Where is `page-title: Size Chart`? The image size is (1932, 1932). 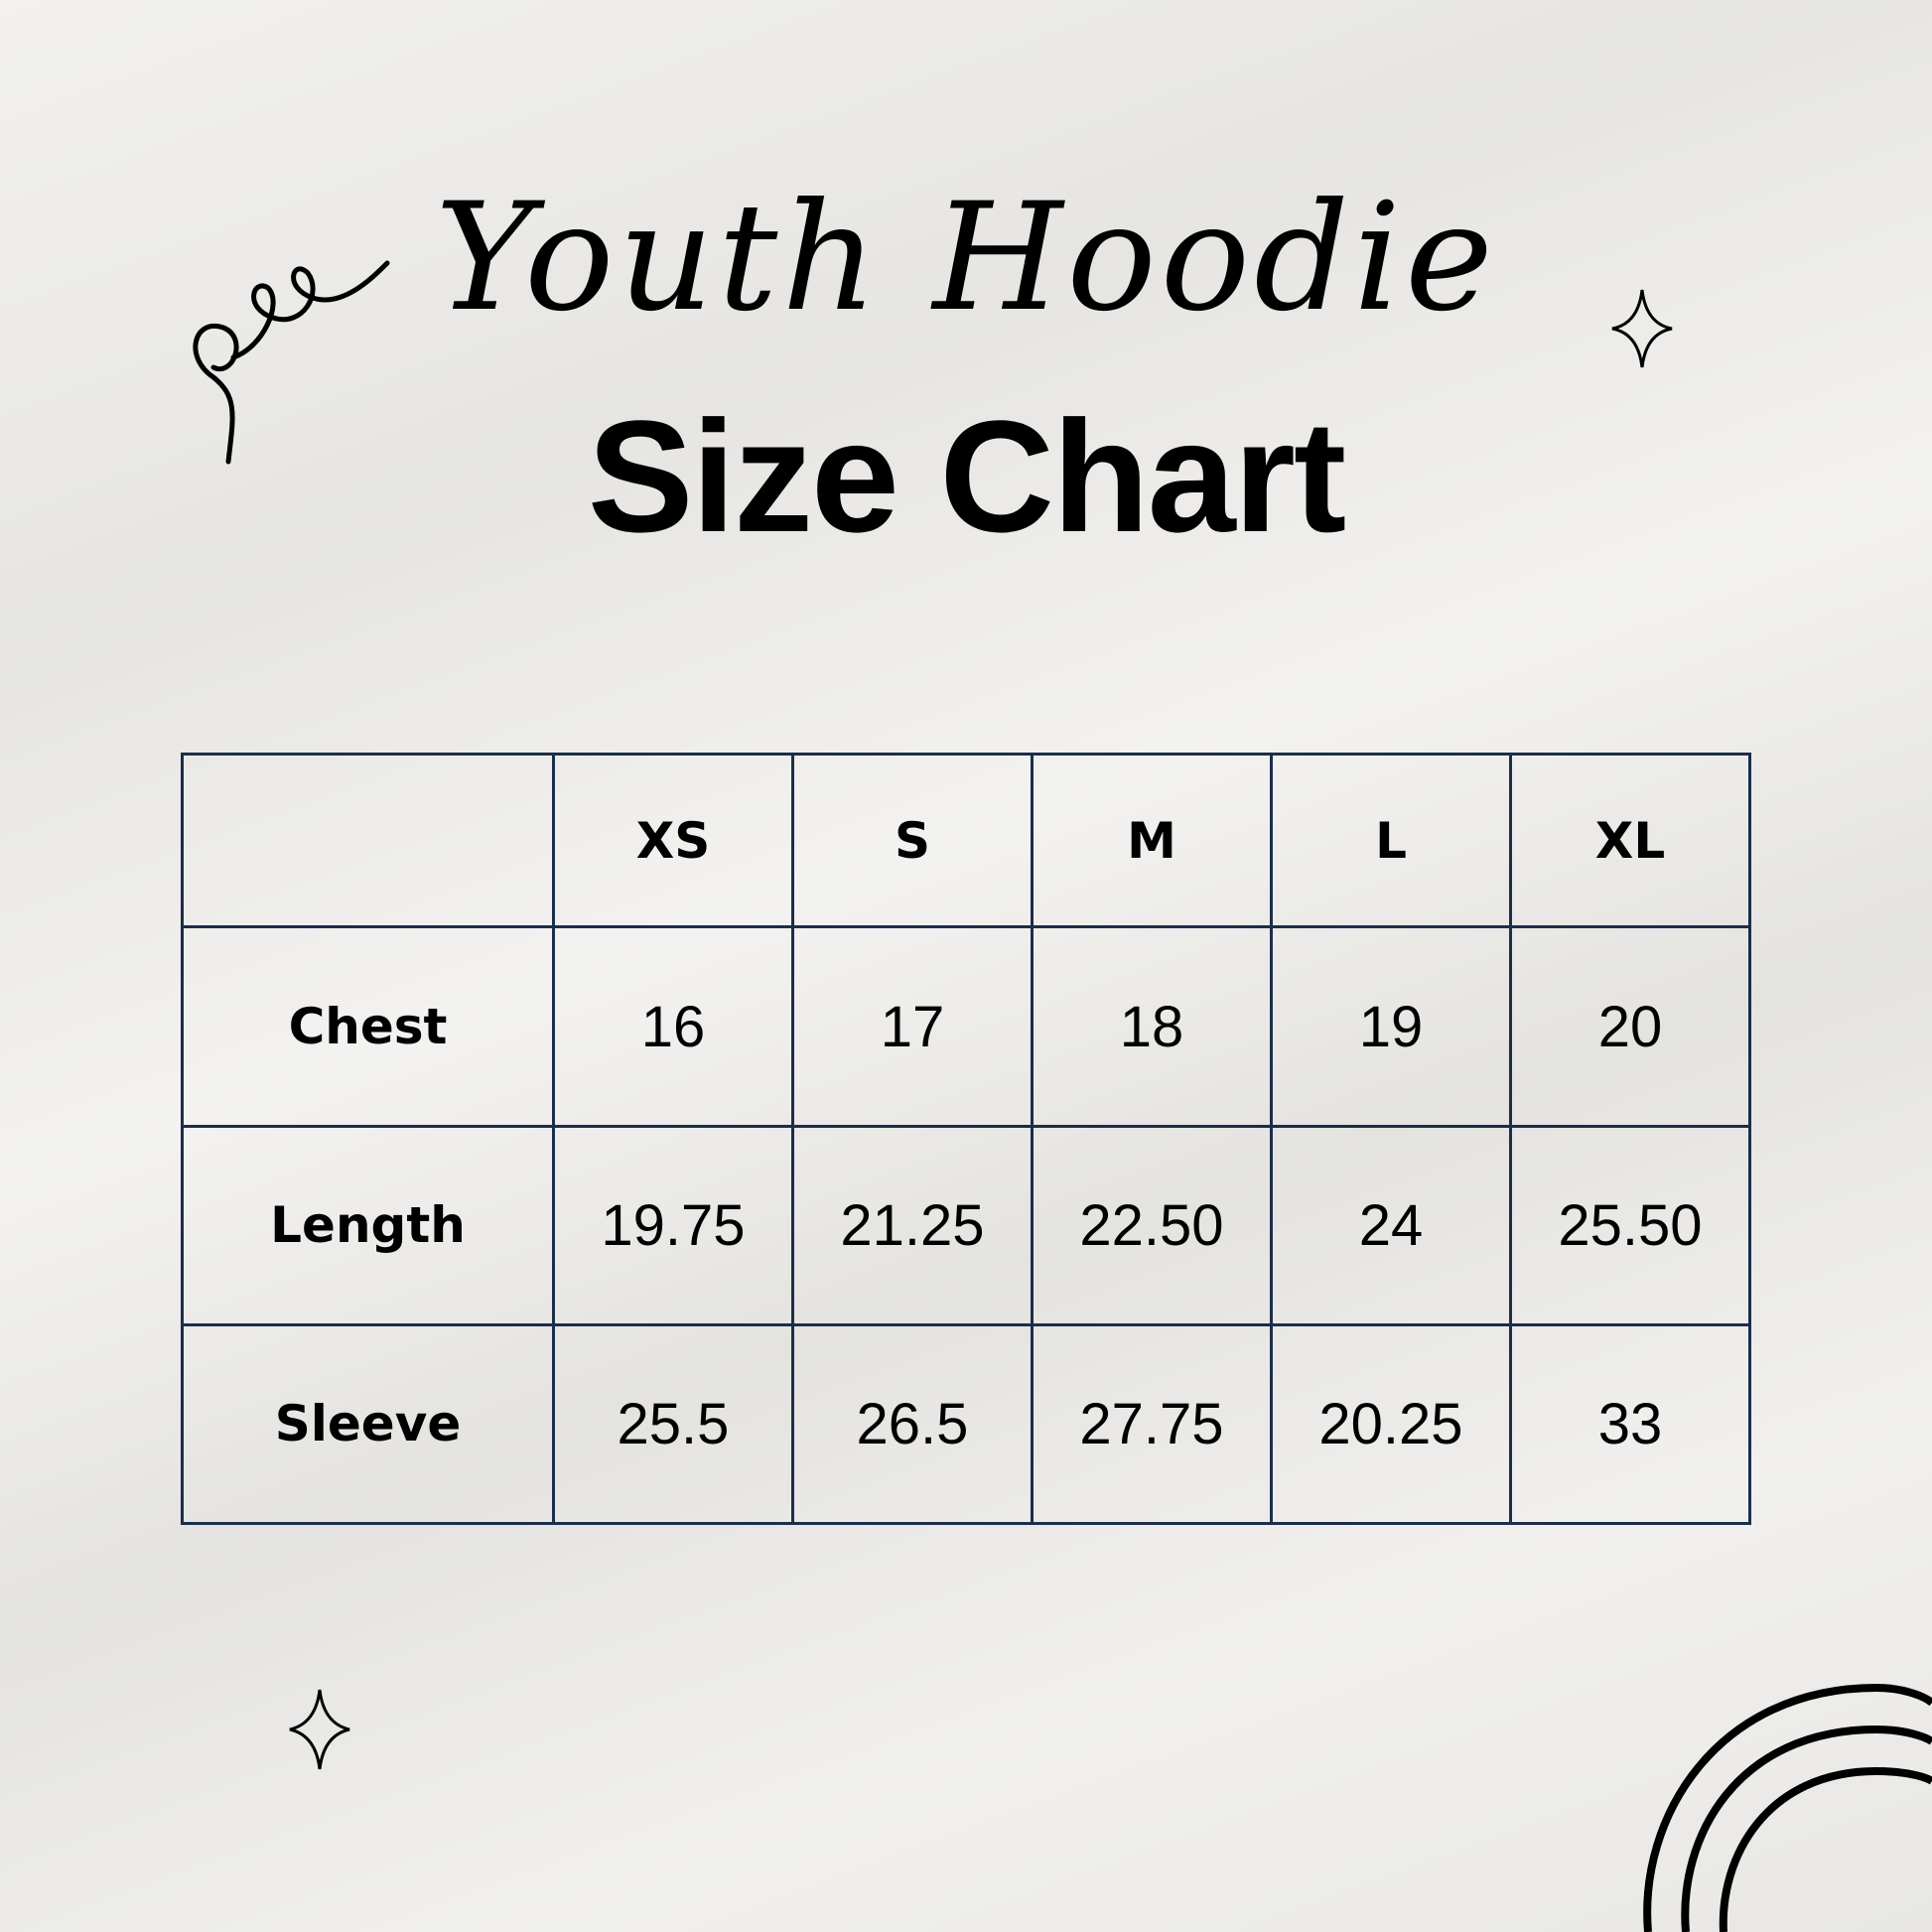 page-title: Size Chart is located at coordinates (967, 476).